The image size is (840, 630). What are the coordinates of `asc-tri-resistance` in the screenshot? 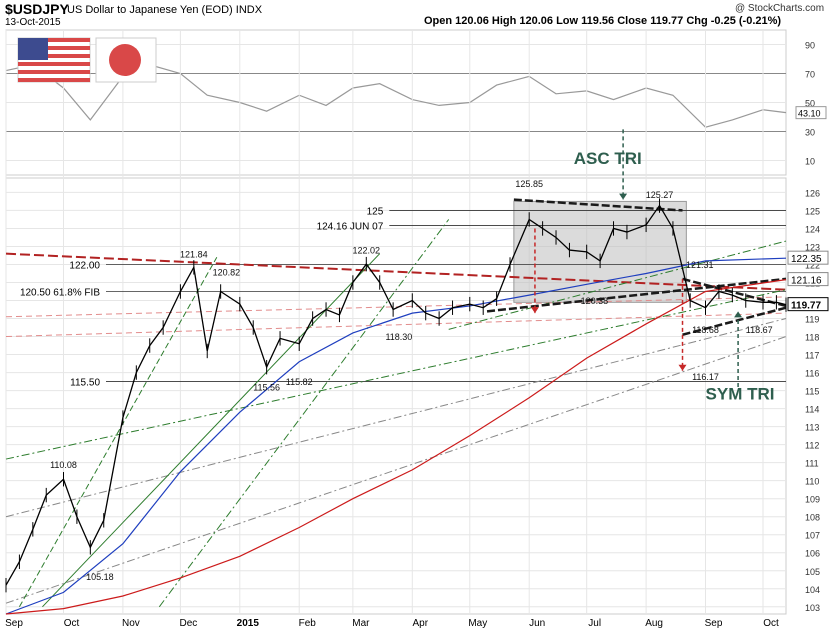 It's located at (598, 205).